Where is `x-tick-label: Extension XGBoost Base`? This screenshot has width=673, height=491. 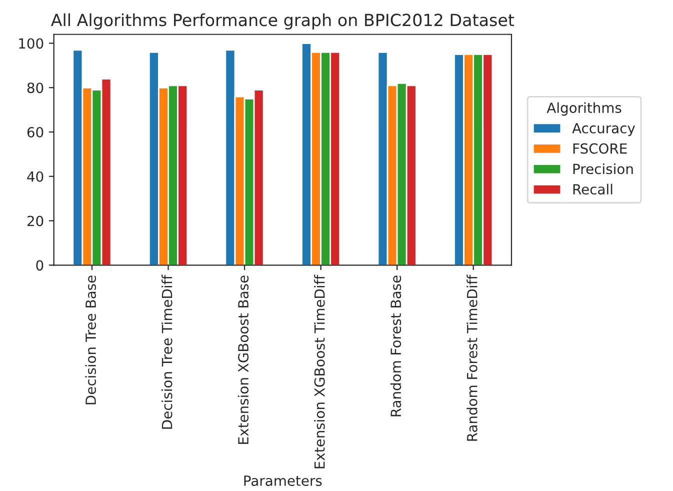 x-tick-label: Extension XGBoost Base is located at coordinates (243, 360).